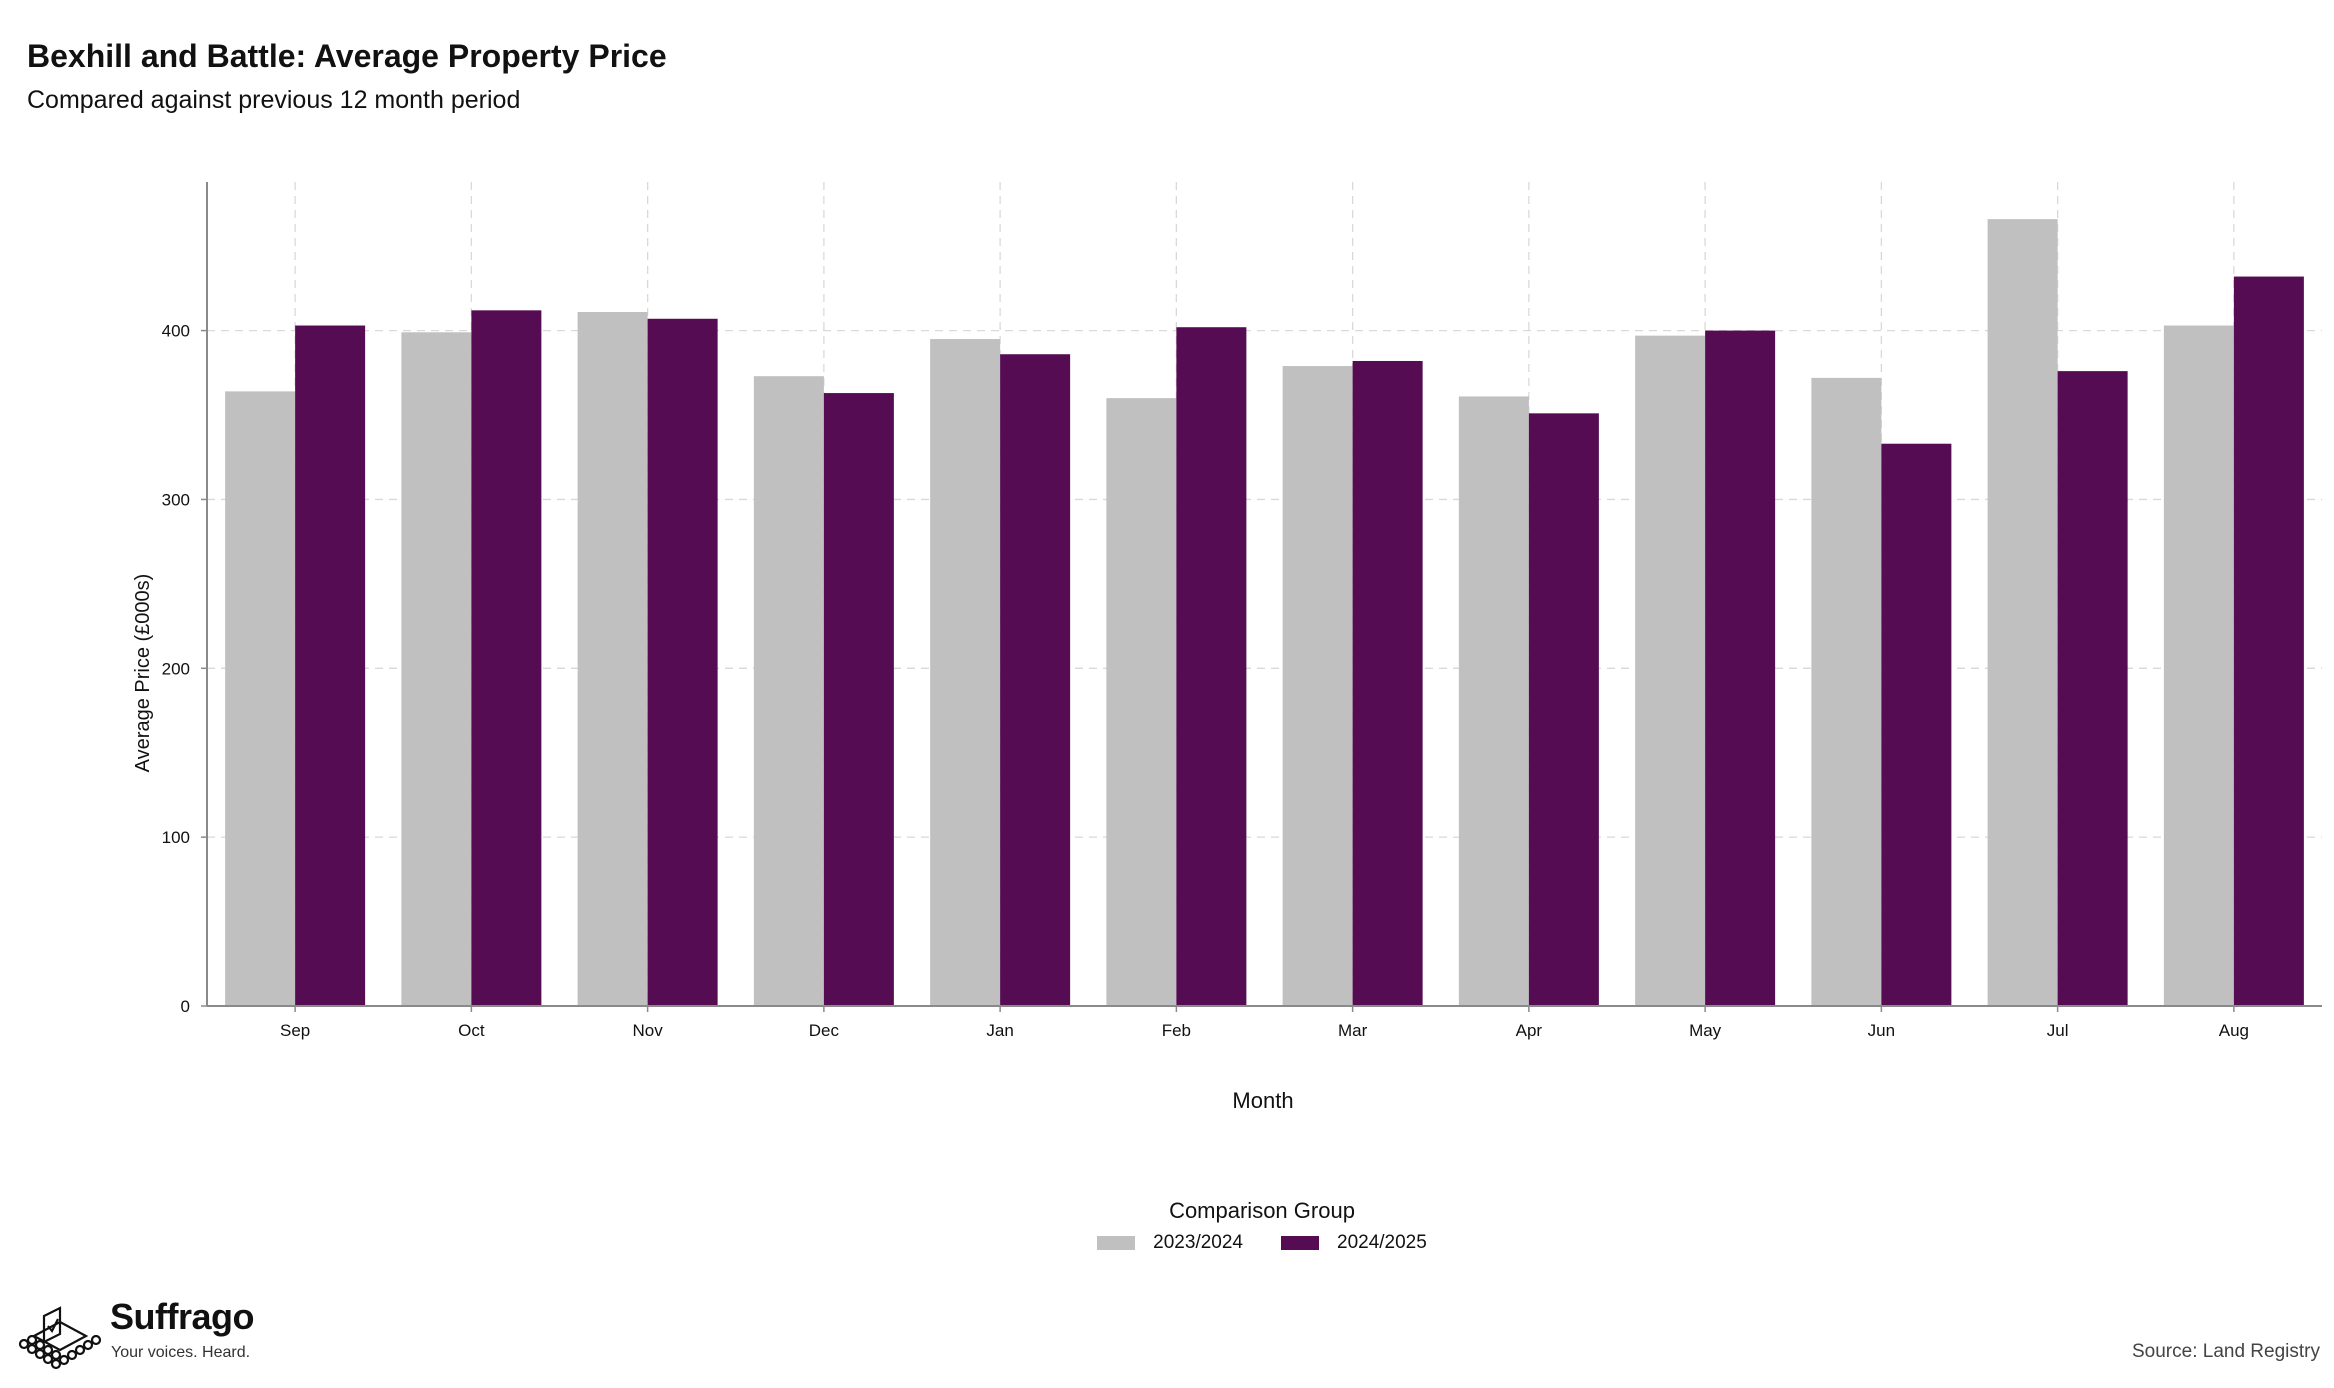 The height and width of the screenshot is (1388, 2334). I want to click on legend-item-2024-2025: 2024/2025, so click(1354, 1243).